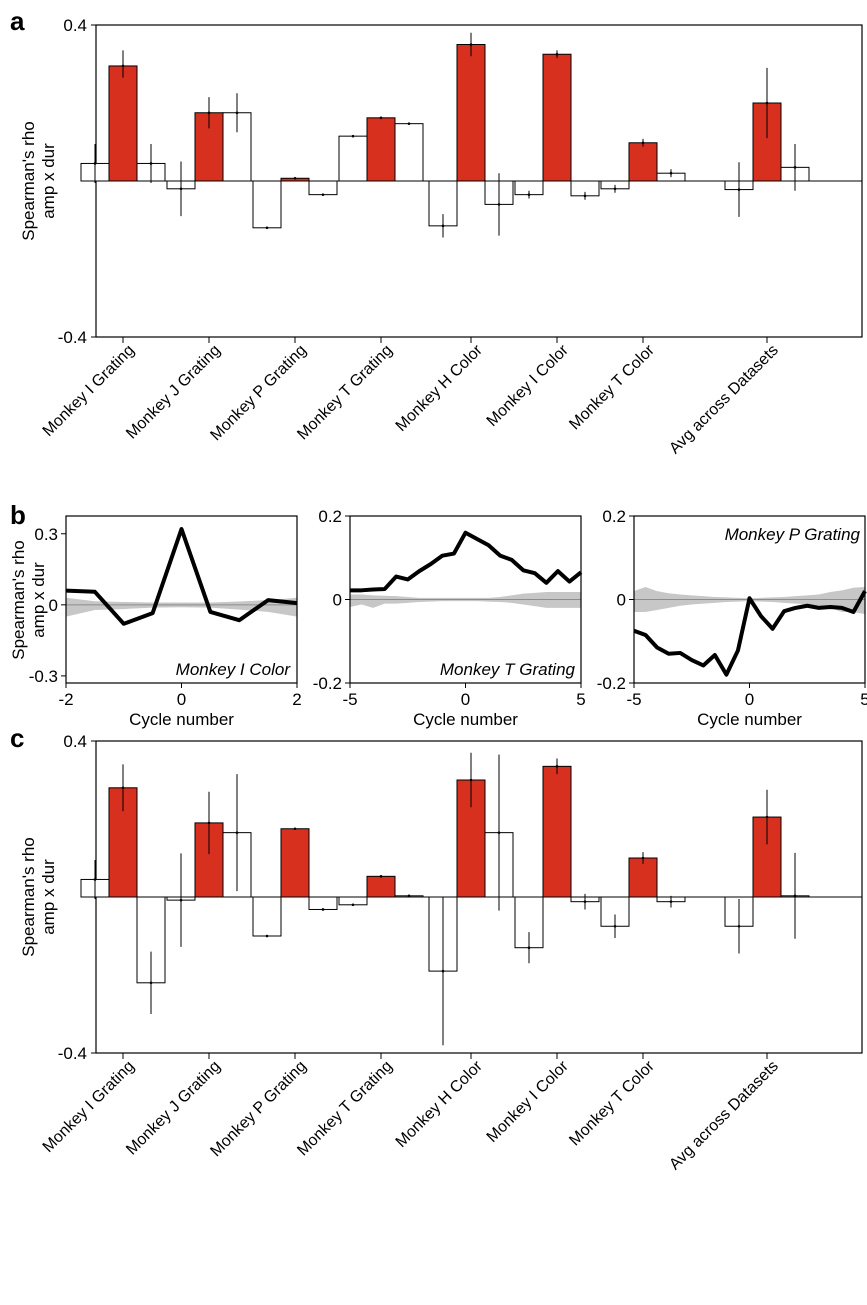 This screenshot has height=1305, width=867. I want to click on x-tick-label: -5, so click(633, 699).